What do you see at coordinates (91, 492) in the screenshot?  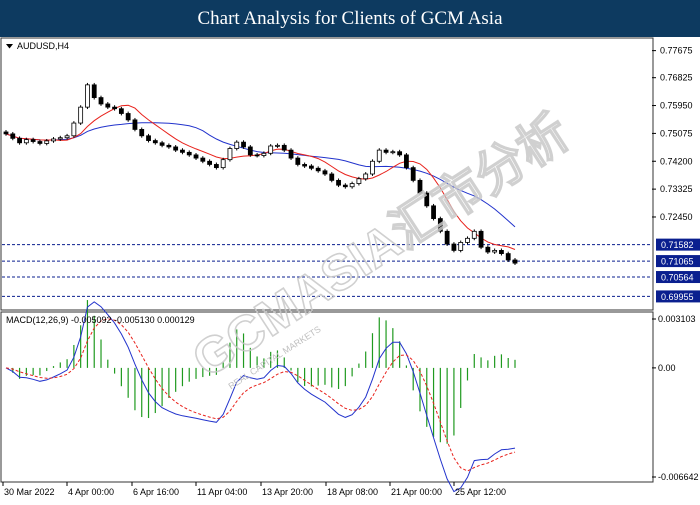 I see `time-tick-label: 4 Apr 00:00` at bounding box center [91, 492].